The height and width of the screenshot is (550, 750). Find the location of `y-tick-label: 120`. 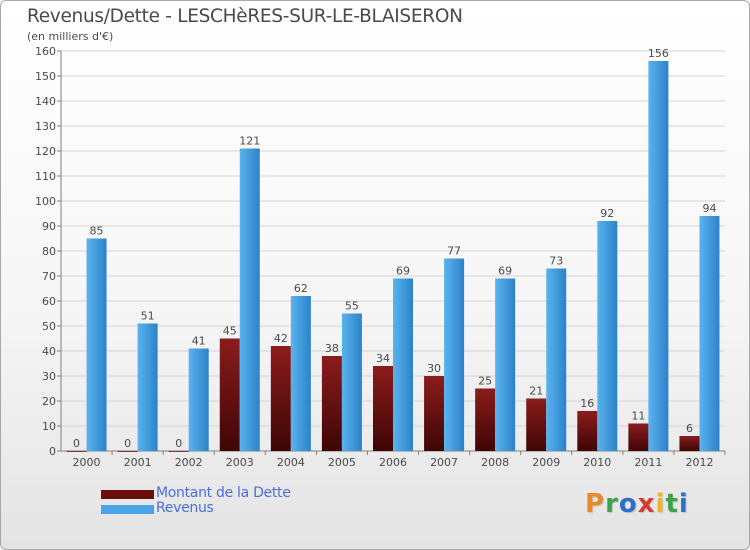

y-tick-label: 120 is located at coordinates (45, 151).